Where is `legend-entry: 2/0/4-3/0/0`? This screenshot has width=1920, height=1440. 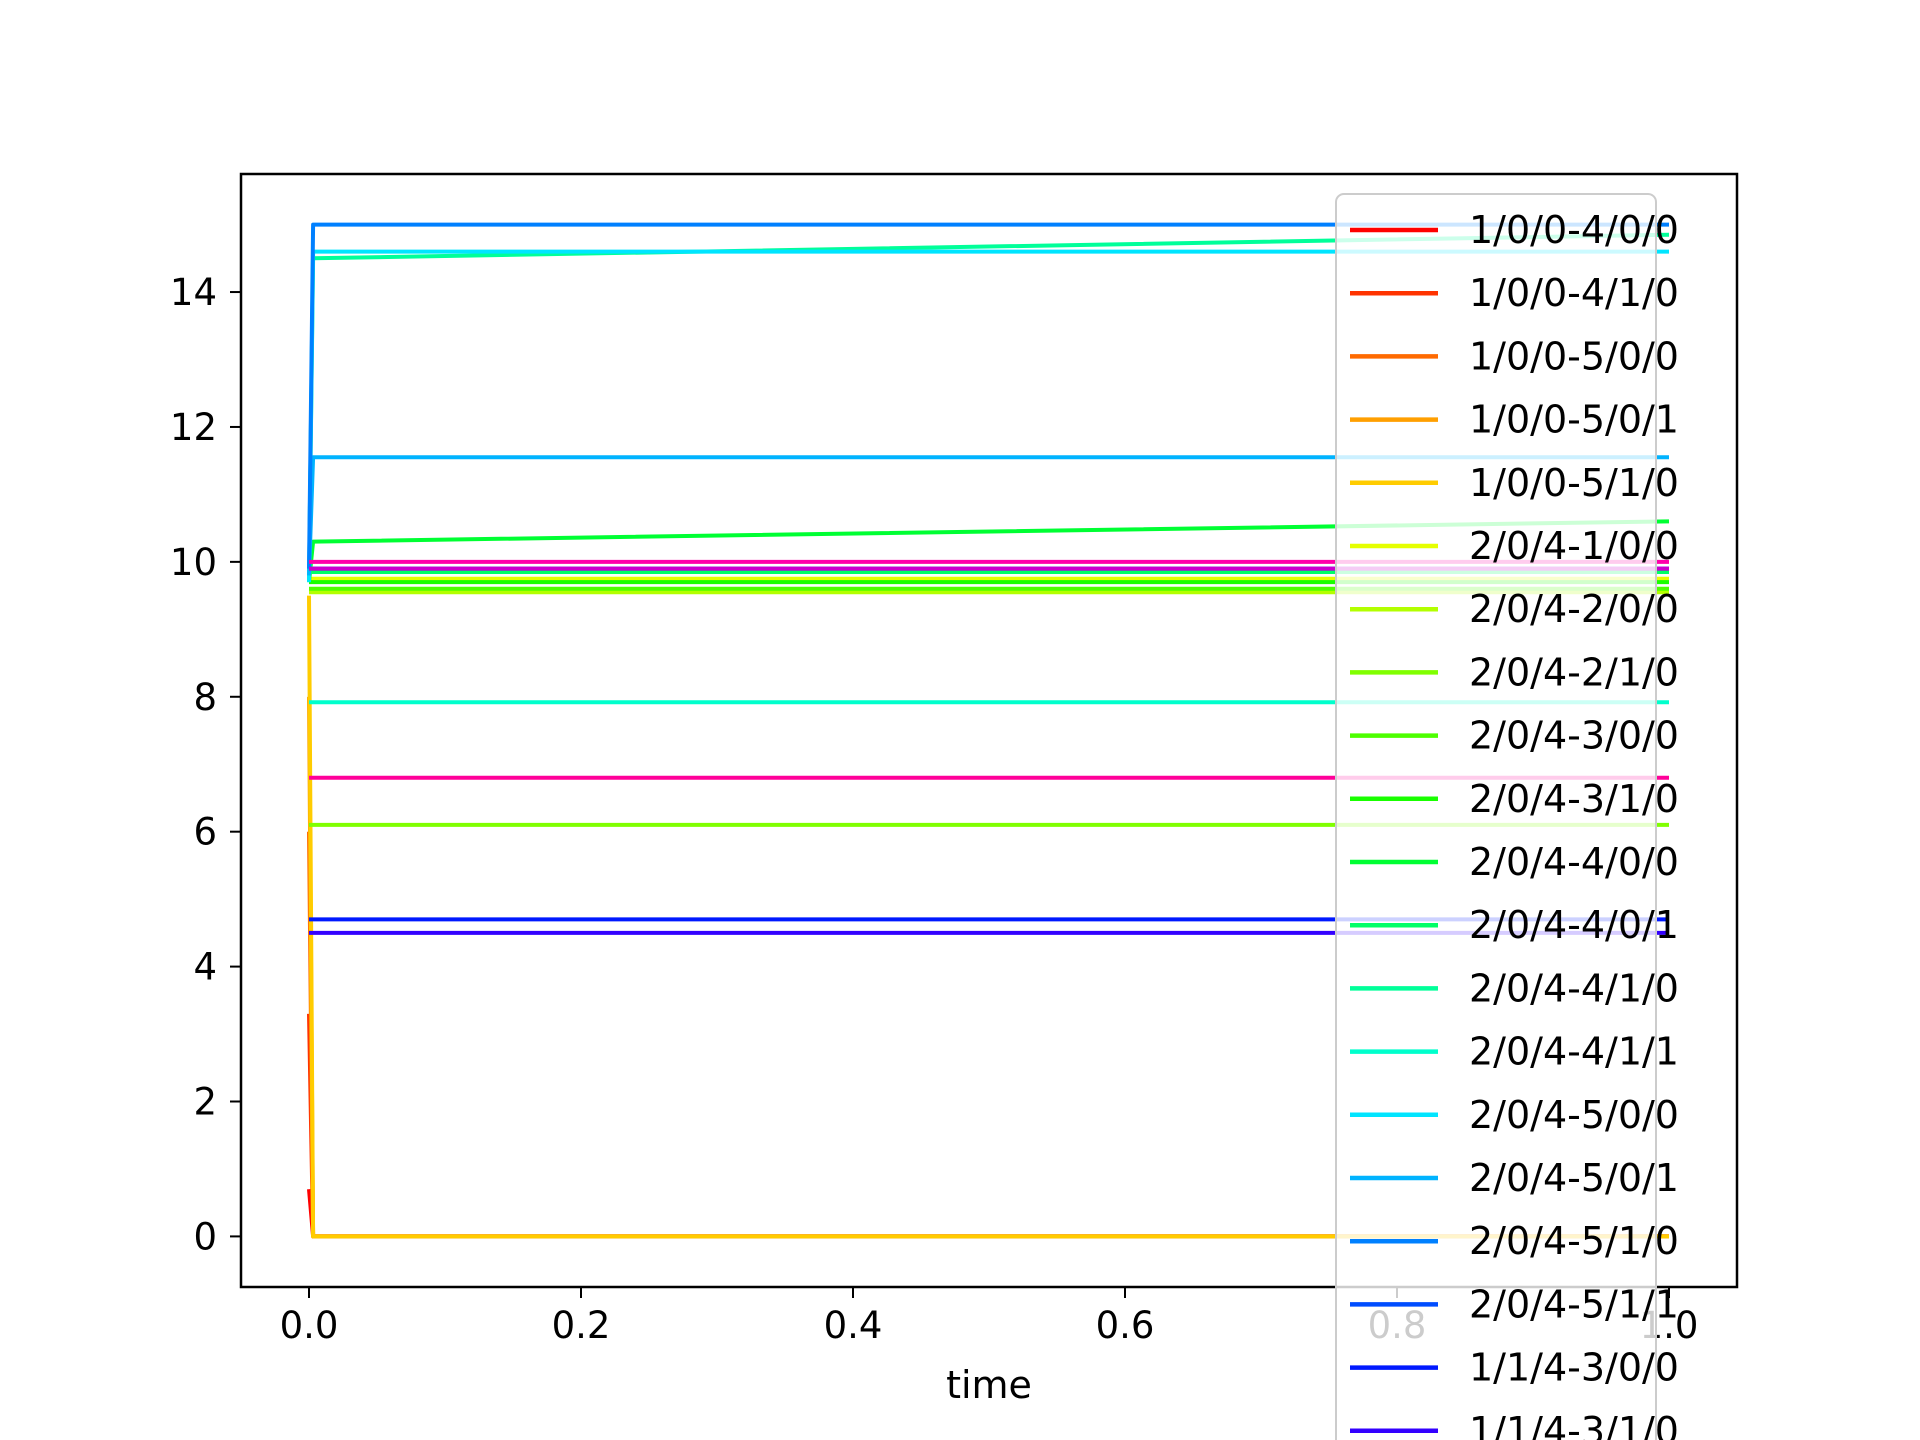
legend-entry: 2/0/4-3/0/0 is located at coordinates (1574, 736).